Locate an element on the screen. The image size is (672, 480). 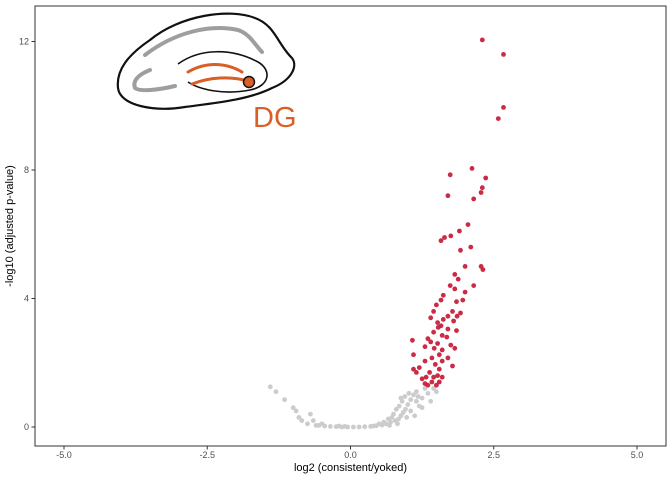
y-tick-label-0: 0 is located at coordinates (26, 427).